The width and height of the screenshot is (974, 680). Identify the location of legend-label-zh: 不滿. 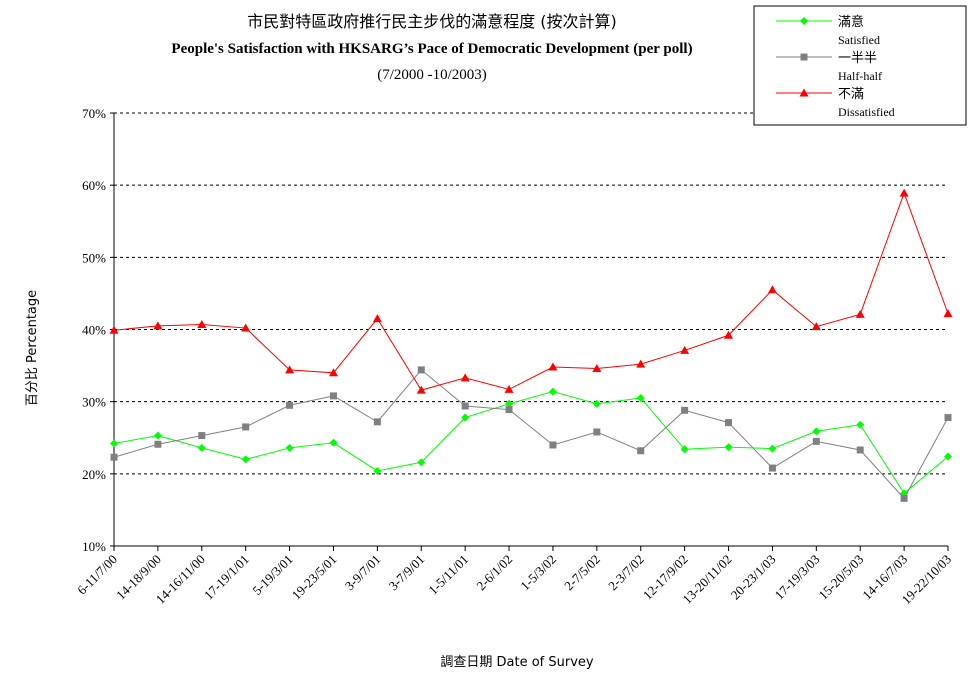
(851, 94).